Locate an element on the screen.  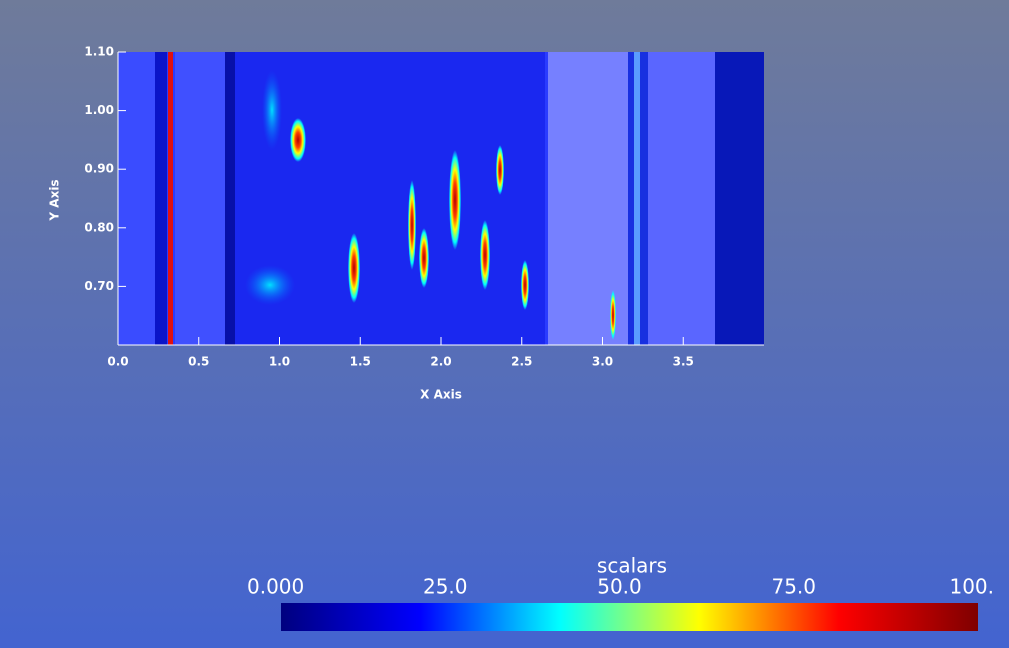
x-tick-label: 0.0 is located at coordinates (117, 362).